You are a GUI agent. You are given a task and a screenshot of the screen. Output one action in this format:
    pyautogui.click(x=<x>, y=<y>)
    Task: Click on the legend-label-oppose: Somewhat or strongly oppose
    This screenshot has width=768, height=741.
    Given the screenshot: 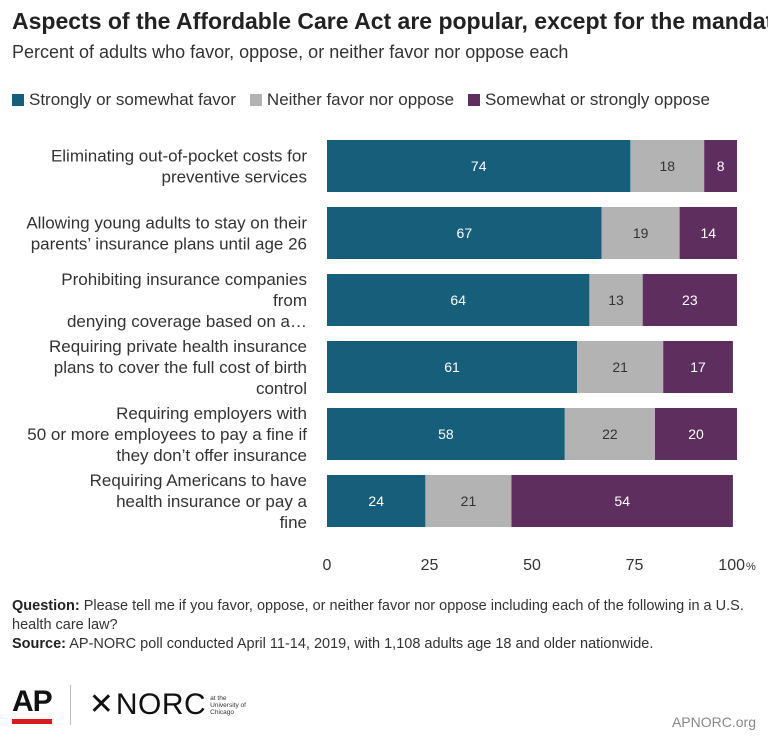 What is the action you would take?
    pyautogui.click(x=597, y=99)
    